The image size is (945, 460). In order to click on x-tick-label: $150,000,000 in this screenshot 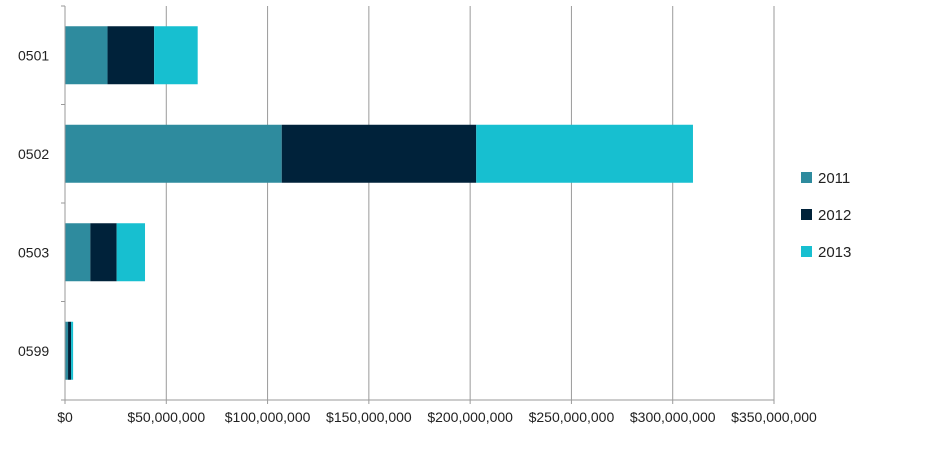, I will do `click(369, 417)`.